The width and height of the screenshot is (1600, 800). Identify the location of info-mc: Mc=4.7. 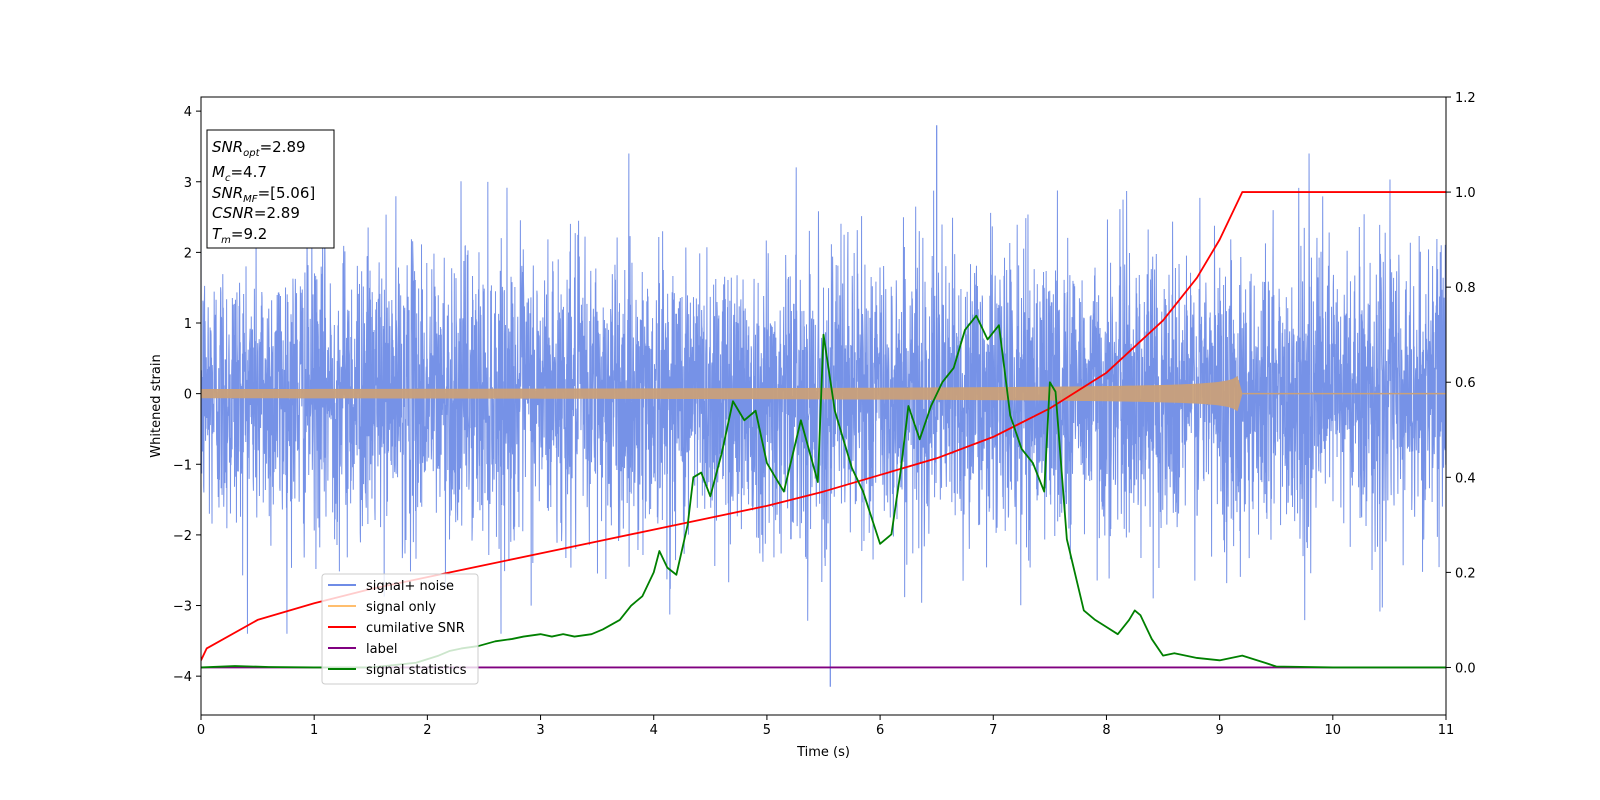
(239, 173).